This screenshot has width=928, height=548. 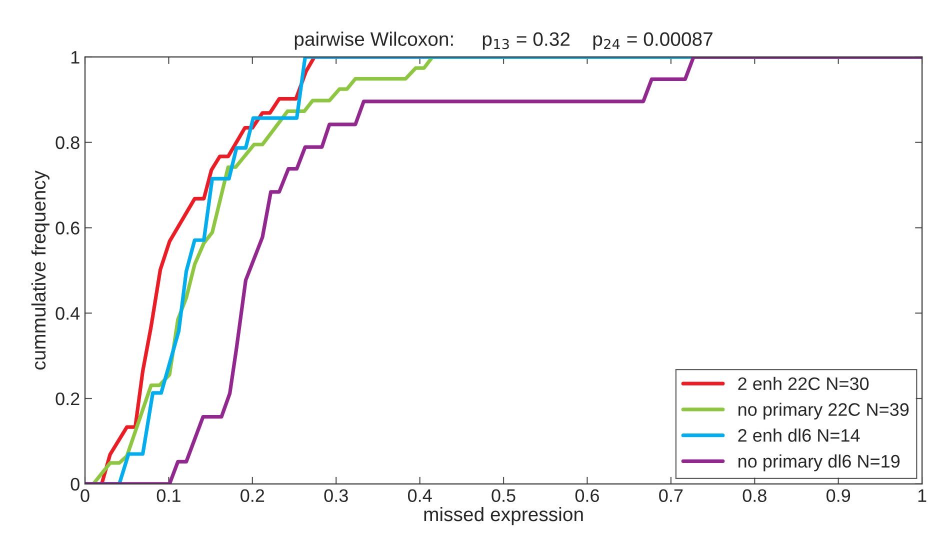 What do you see at coordinates (68, 399) in the screenshot?
I see `y-tick-label: 0.2` at bounding box center [68, 399].